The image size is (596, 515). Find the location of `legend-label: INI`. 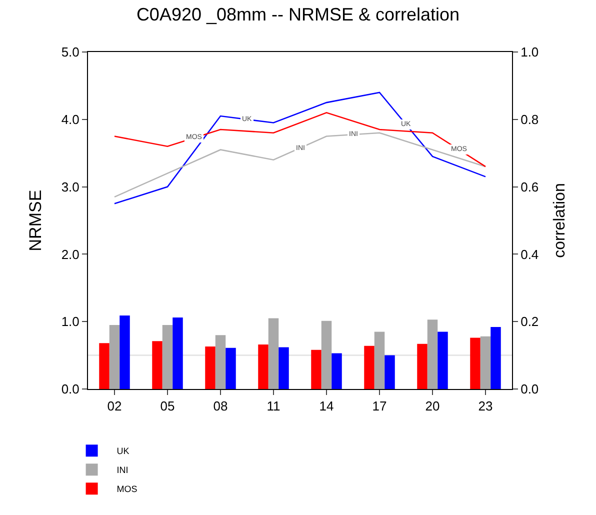

legend-label: INI is located at coordinates (122, 470).